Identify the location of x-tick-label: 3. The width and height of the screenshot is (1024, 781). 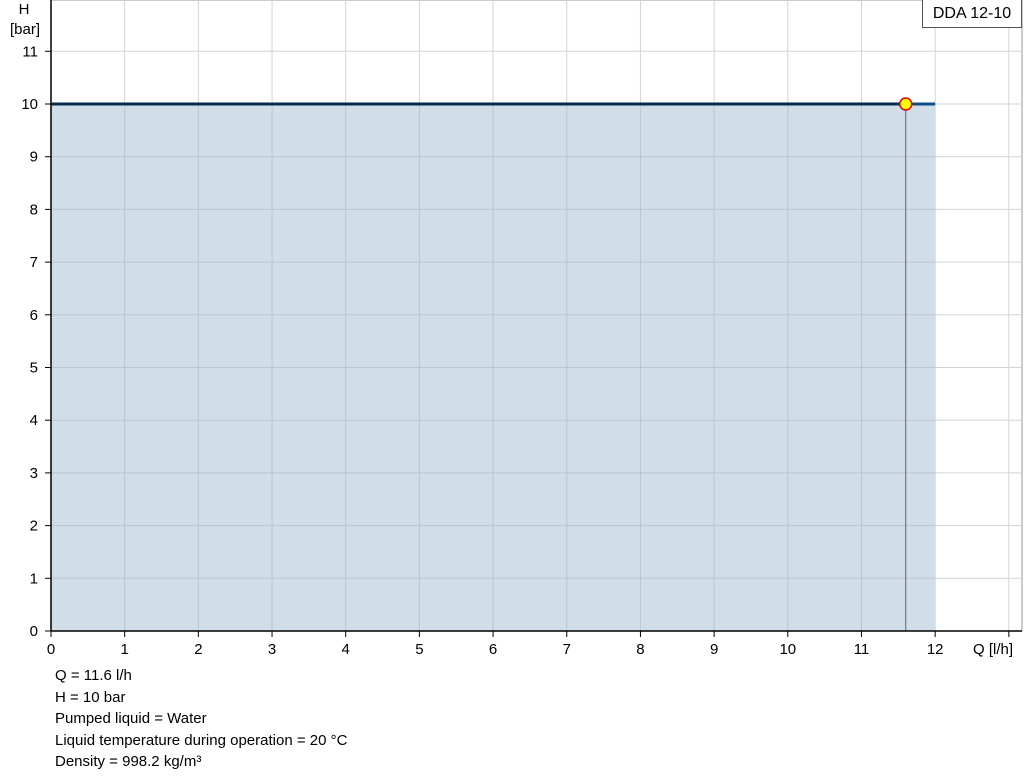
(272, 649).